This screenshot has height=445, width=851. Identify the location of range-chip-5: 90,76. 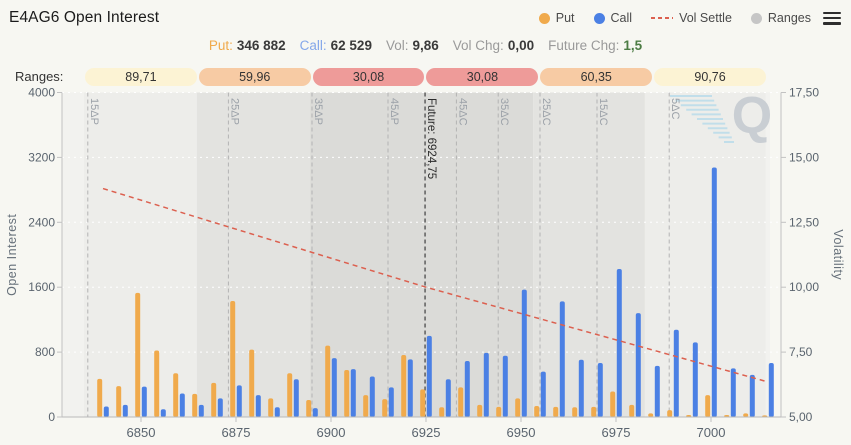
(710, 77).